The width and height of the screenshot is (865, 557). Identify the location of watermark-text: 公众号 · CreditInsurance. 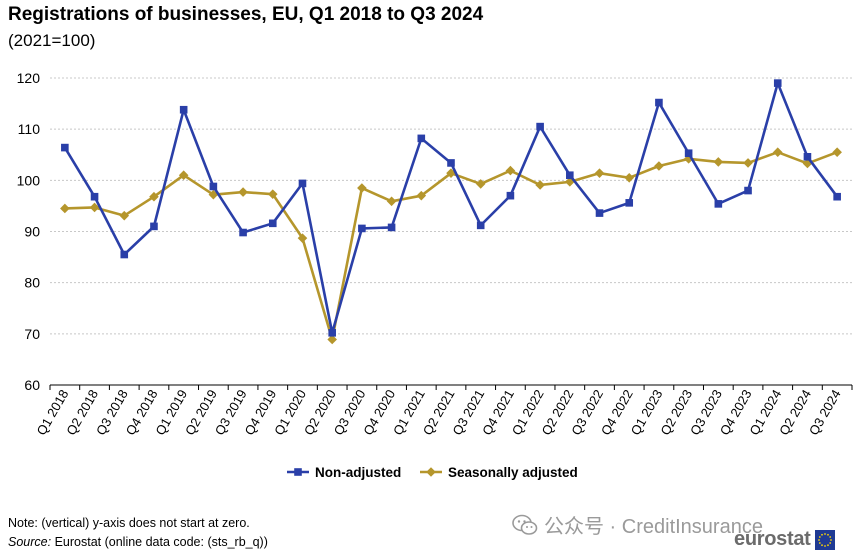
(653, 527).